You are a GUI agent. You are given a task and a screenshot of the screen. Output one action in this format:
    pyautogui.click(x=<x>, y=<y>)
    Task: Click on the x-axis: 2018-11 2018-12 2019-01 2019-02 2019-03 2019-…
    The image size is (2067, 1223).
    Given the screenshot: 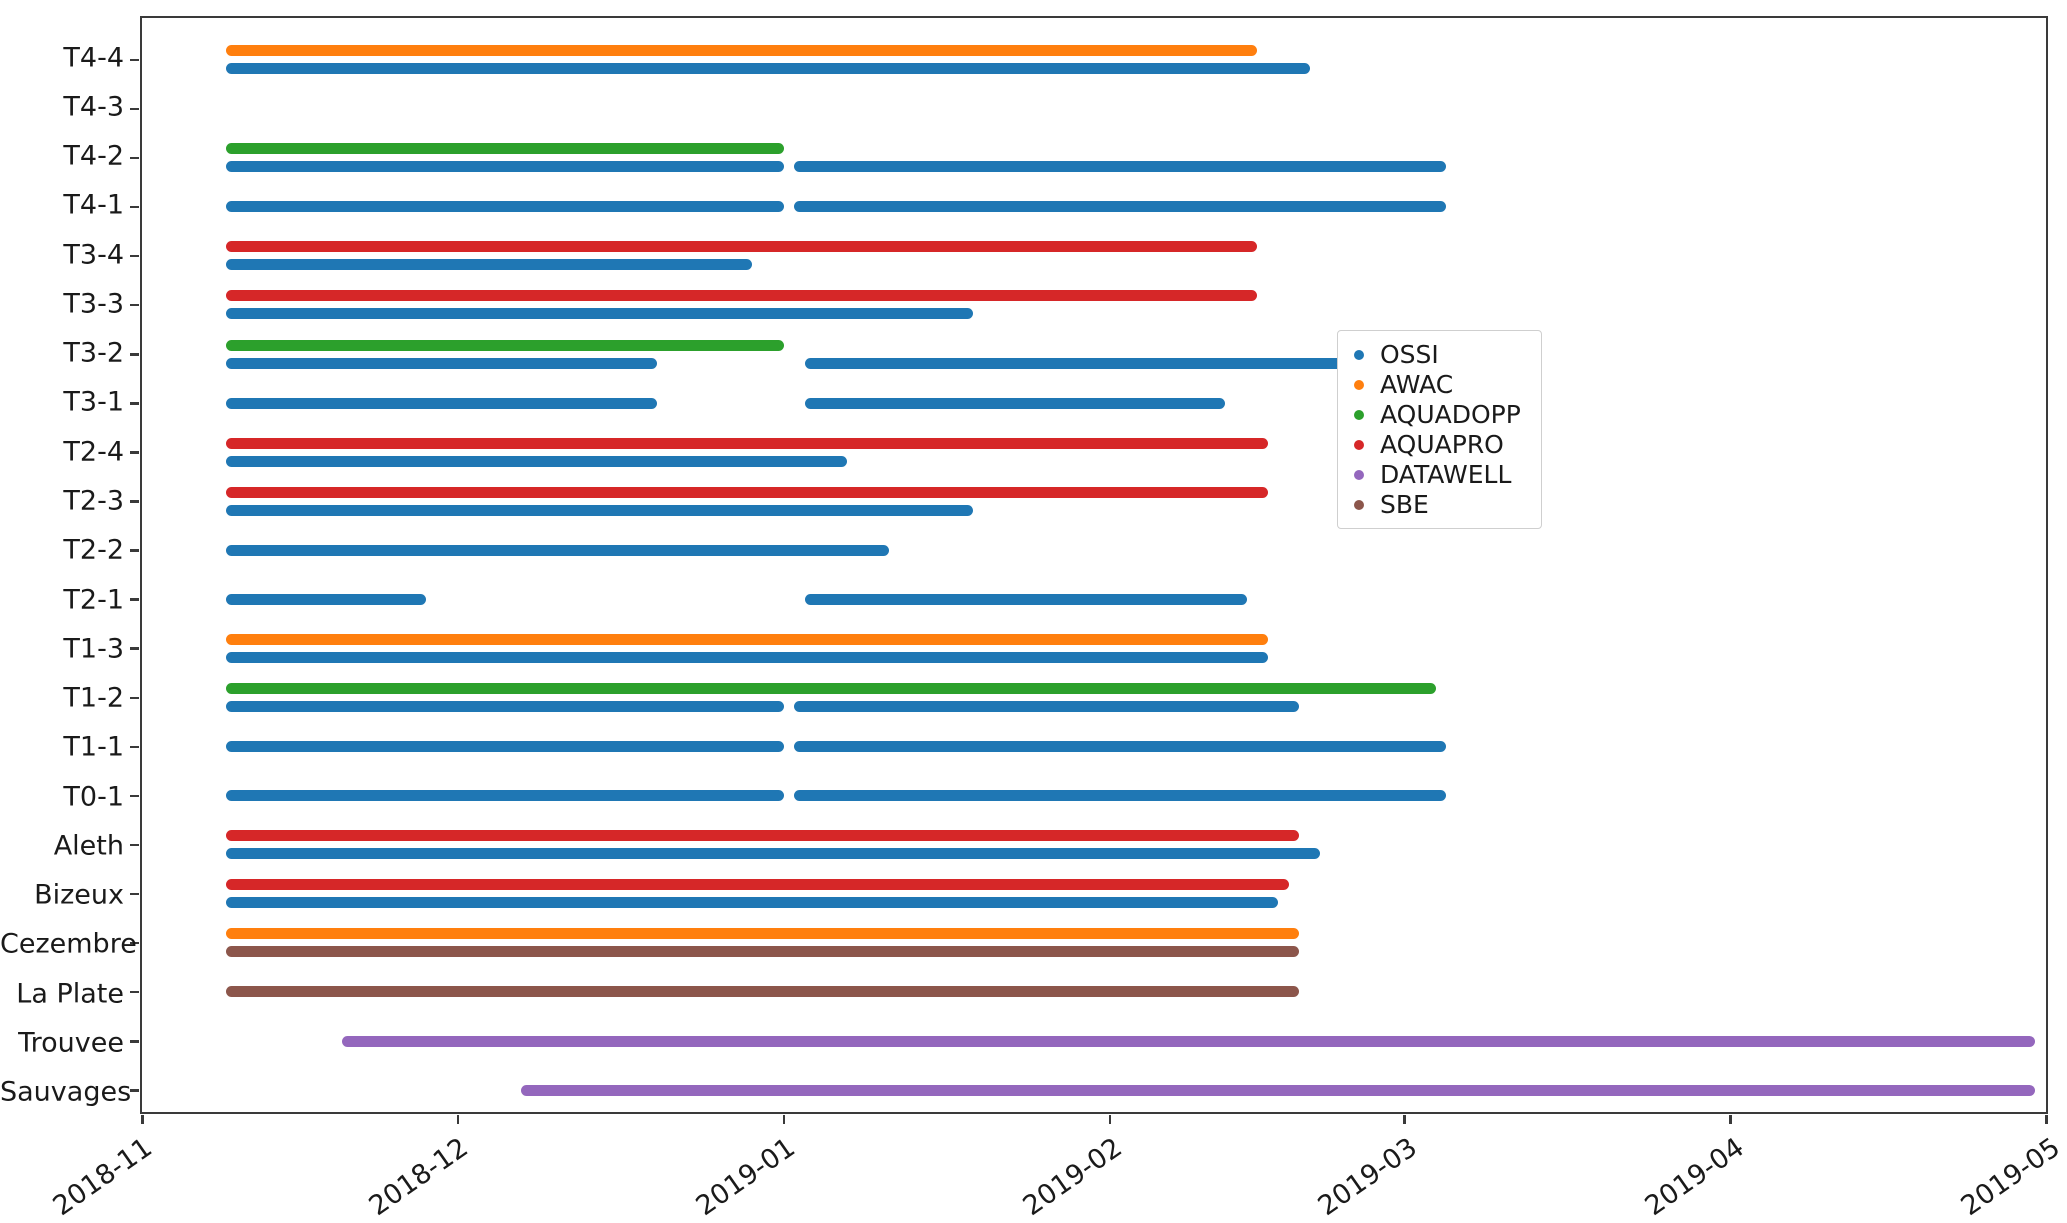 What is the action you would take?
    pyautogui.click(x=1057, y=1176)
    